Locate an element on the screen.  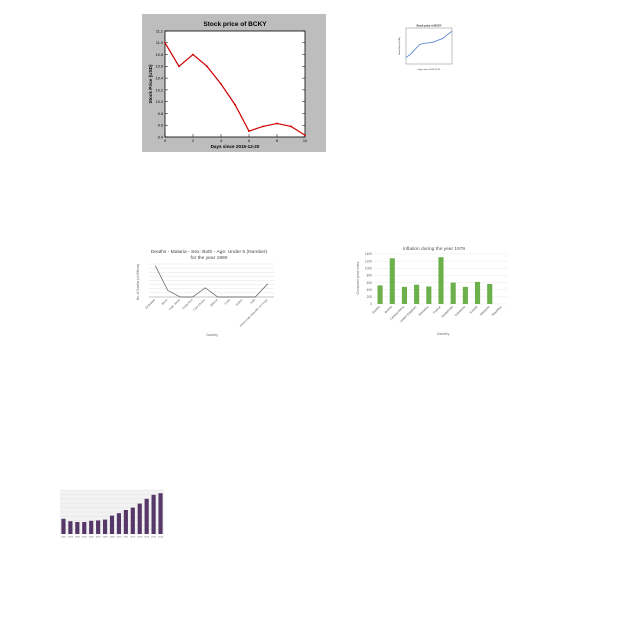
y-tick-label: 0 is located at coordinates (371, 304).